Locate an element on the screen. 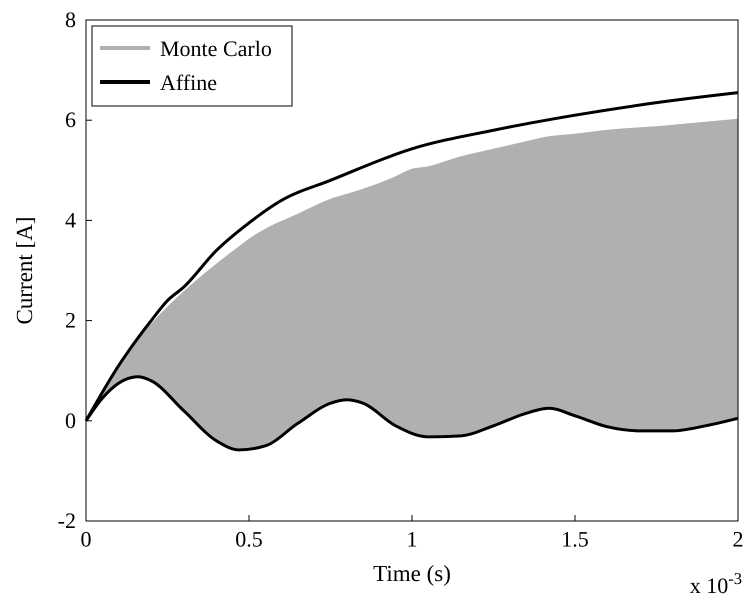 The image size is (746, 607). legend-label: Affine is located at coordinates (189, 82).